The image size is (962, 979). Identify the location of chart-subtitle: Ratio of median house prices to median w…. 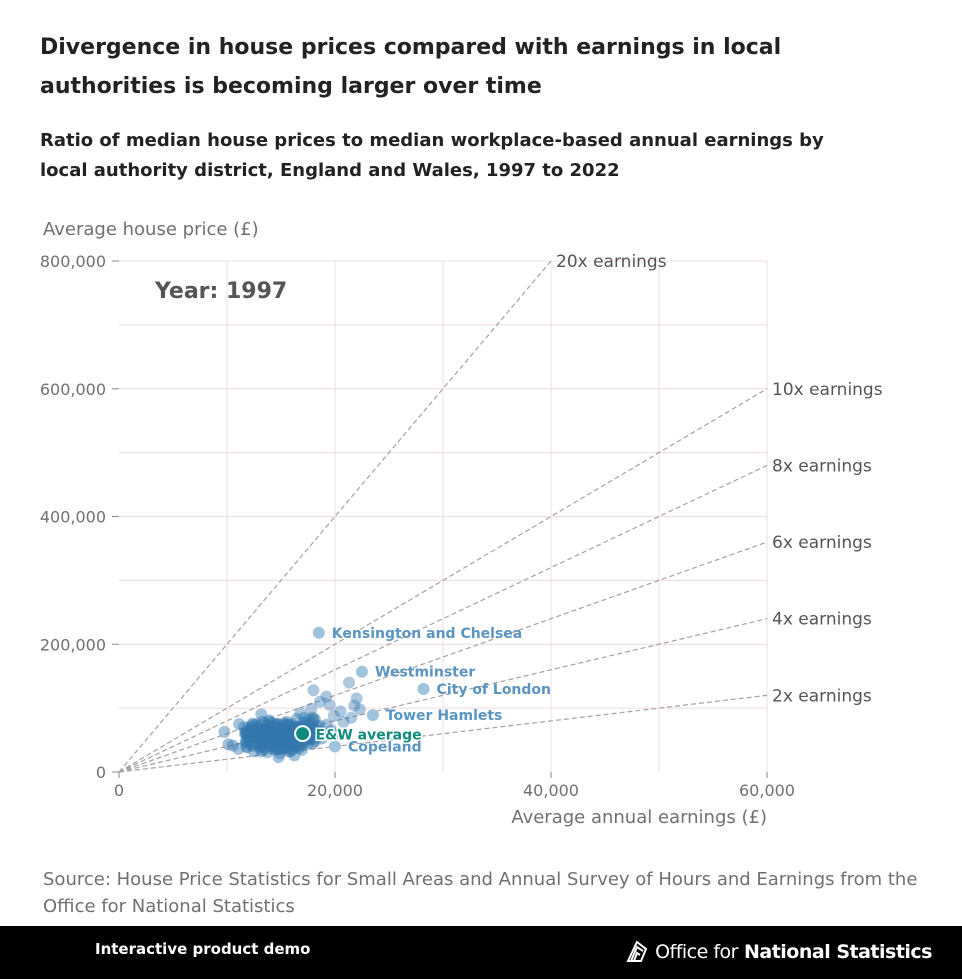
(432, 155).